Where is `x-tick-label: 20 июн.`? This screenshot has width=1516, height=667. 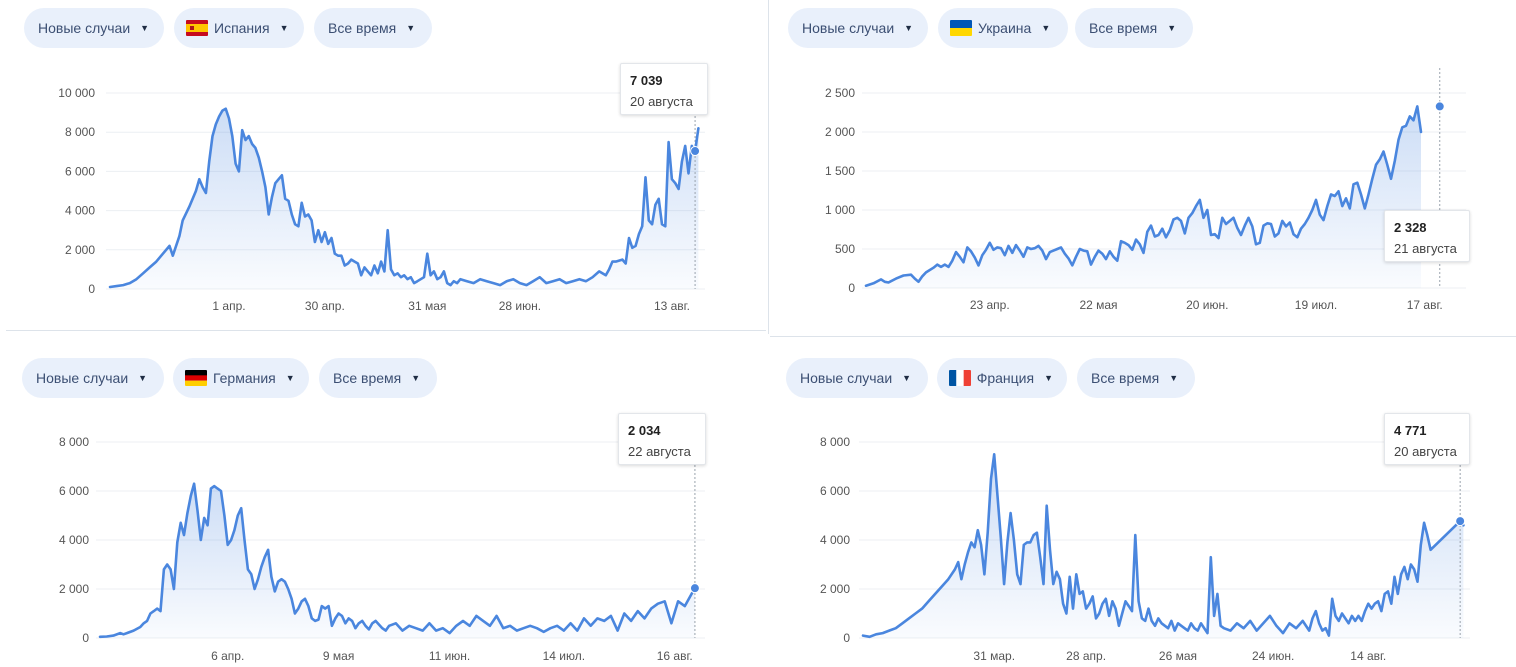
x-tick-label: 20 июн. is located at coordinates (1207, 305).